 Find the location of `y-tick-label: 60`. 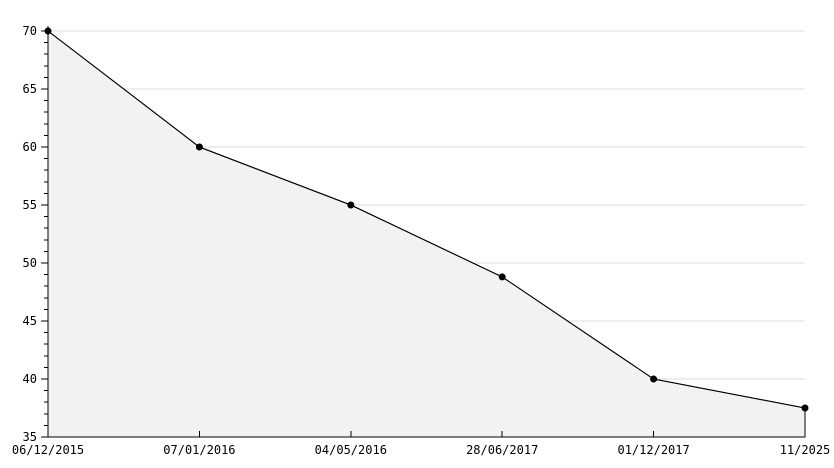

y-tick-label: 60 is located at coordinates (30, 147).